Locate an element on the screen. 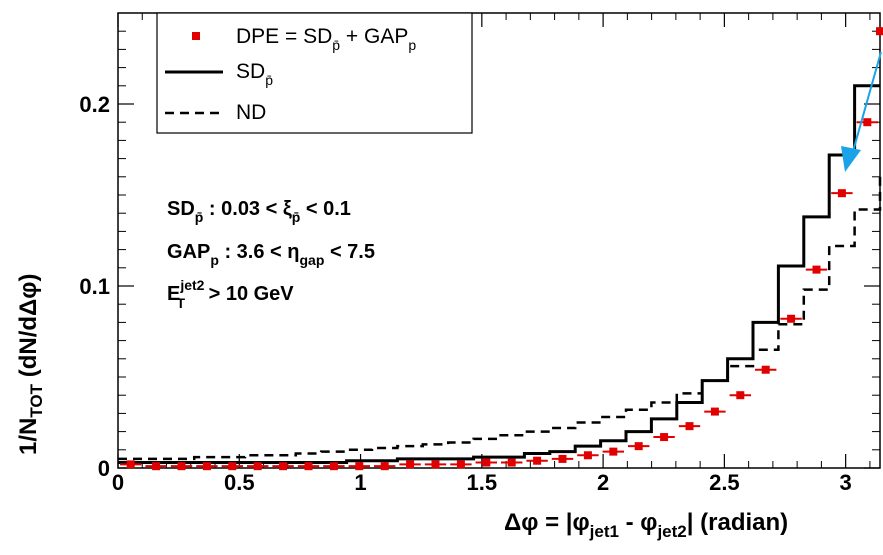 The height and width of the screenshot is (555, 883). x-tick-label: 1 is located at coordinates (360, 482).